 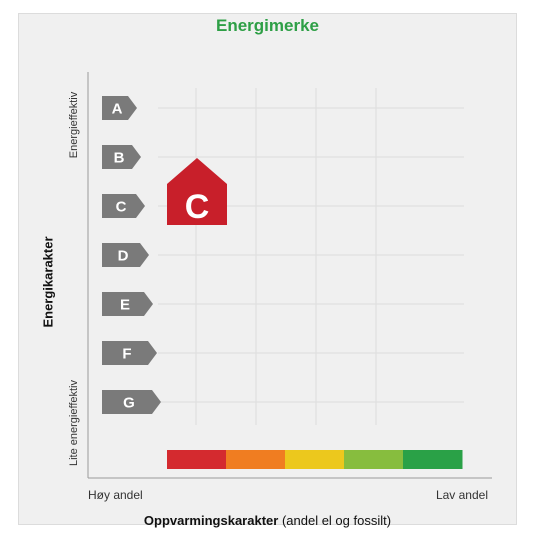 I want to click on energy-tag-e, so click(x=127, y=304).